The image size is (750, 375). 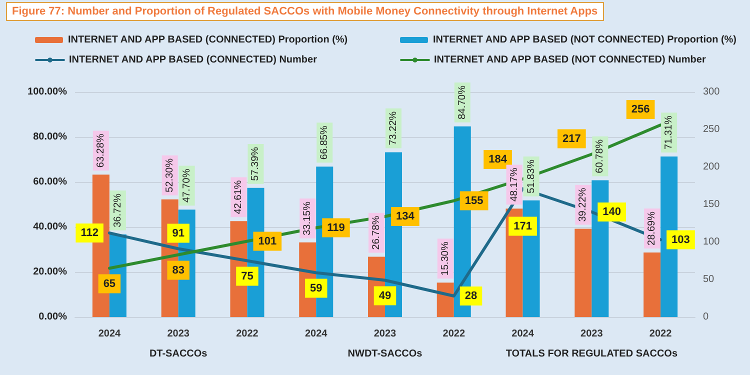 What do you see at coordinates (308, 218) in the screenshot?
I see `data-label: 33.15%` at bounding box center [308, 218].